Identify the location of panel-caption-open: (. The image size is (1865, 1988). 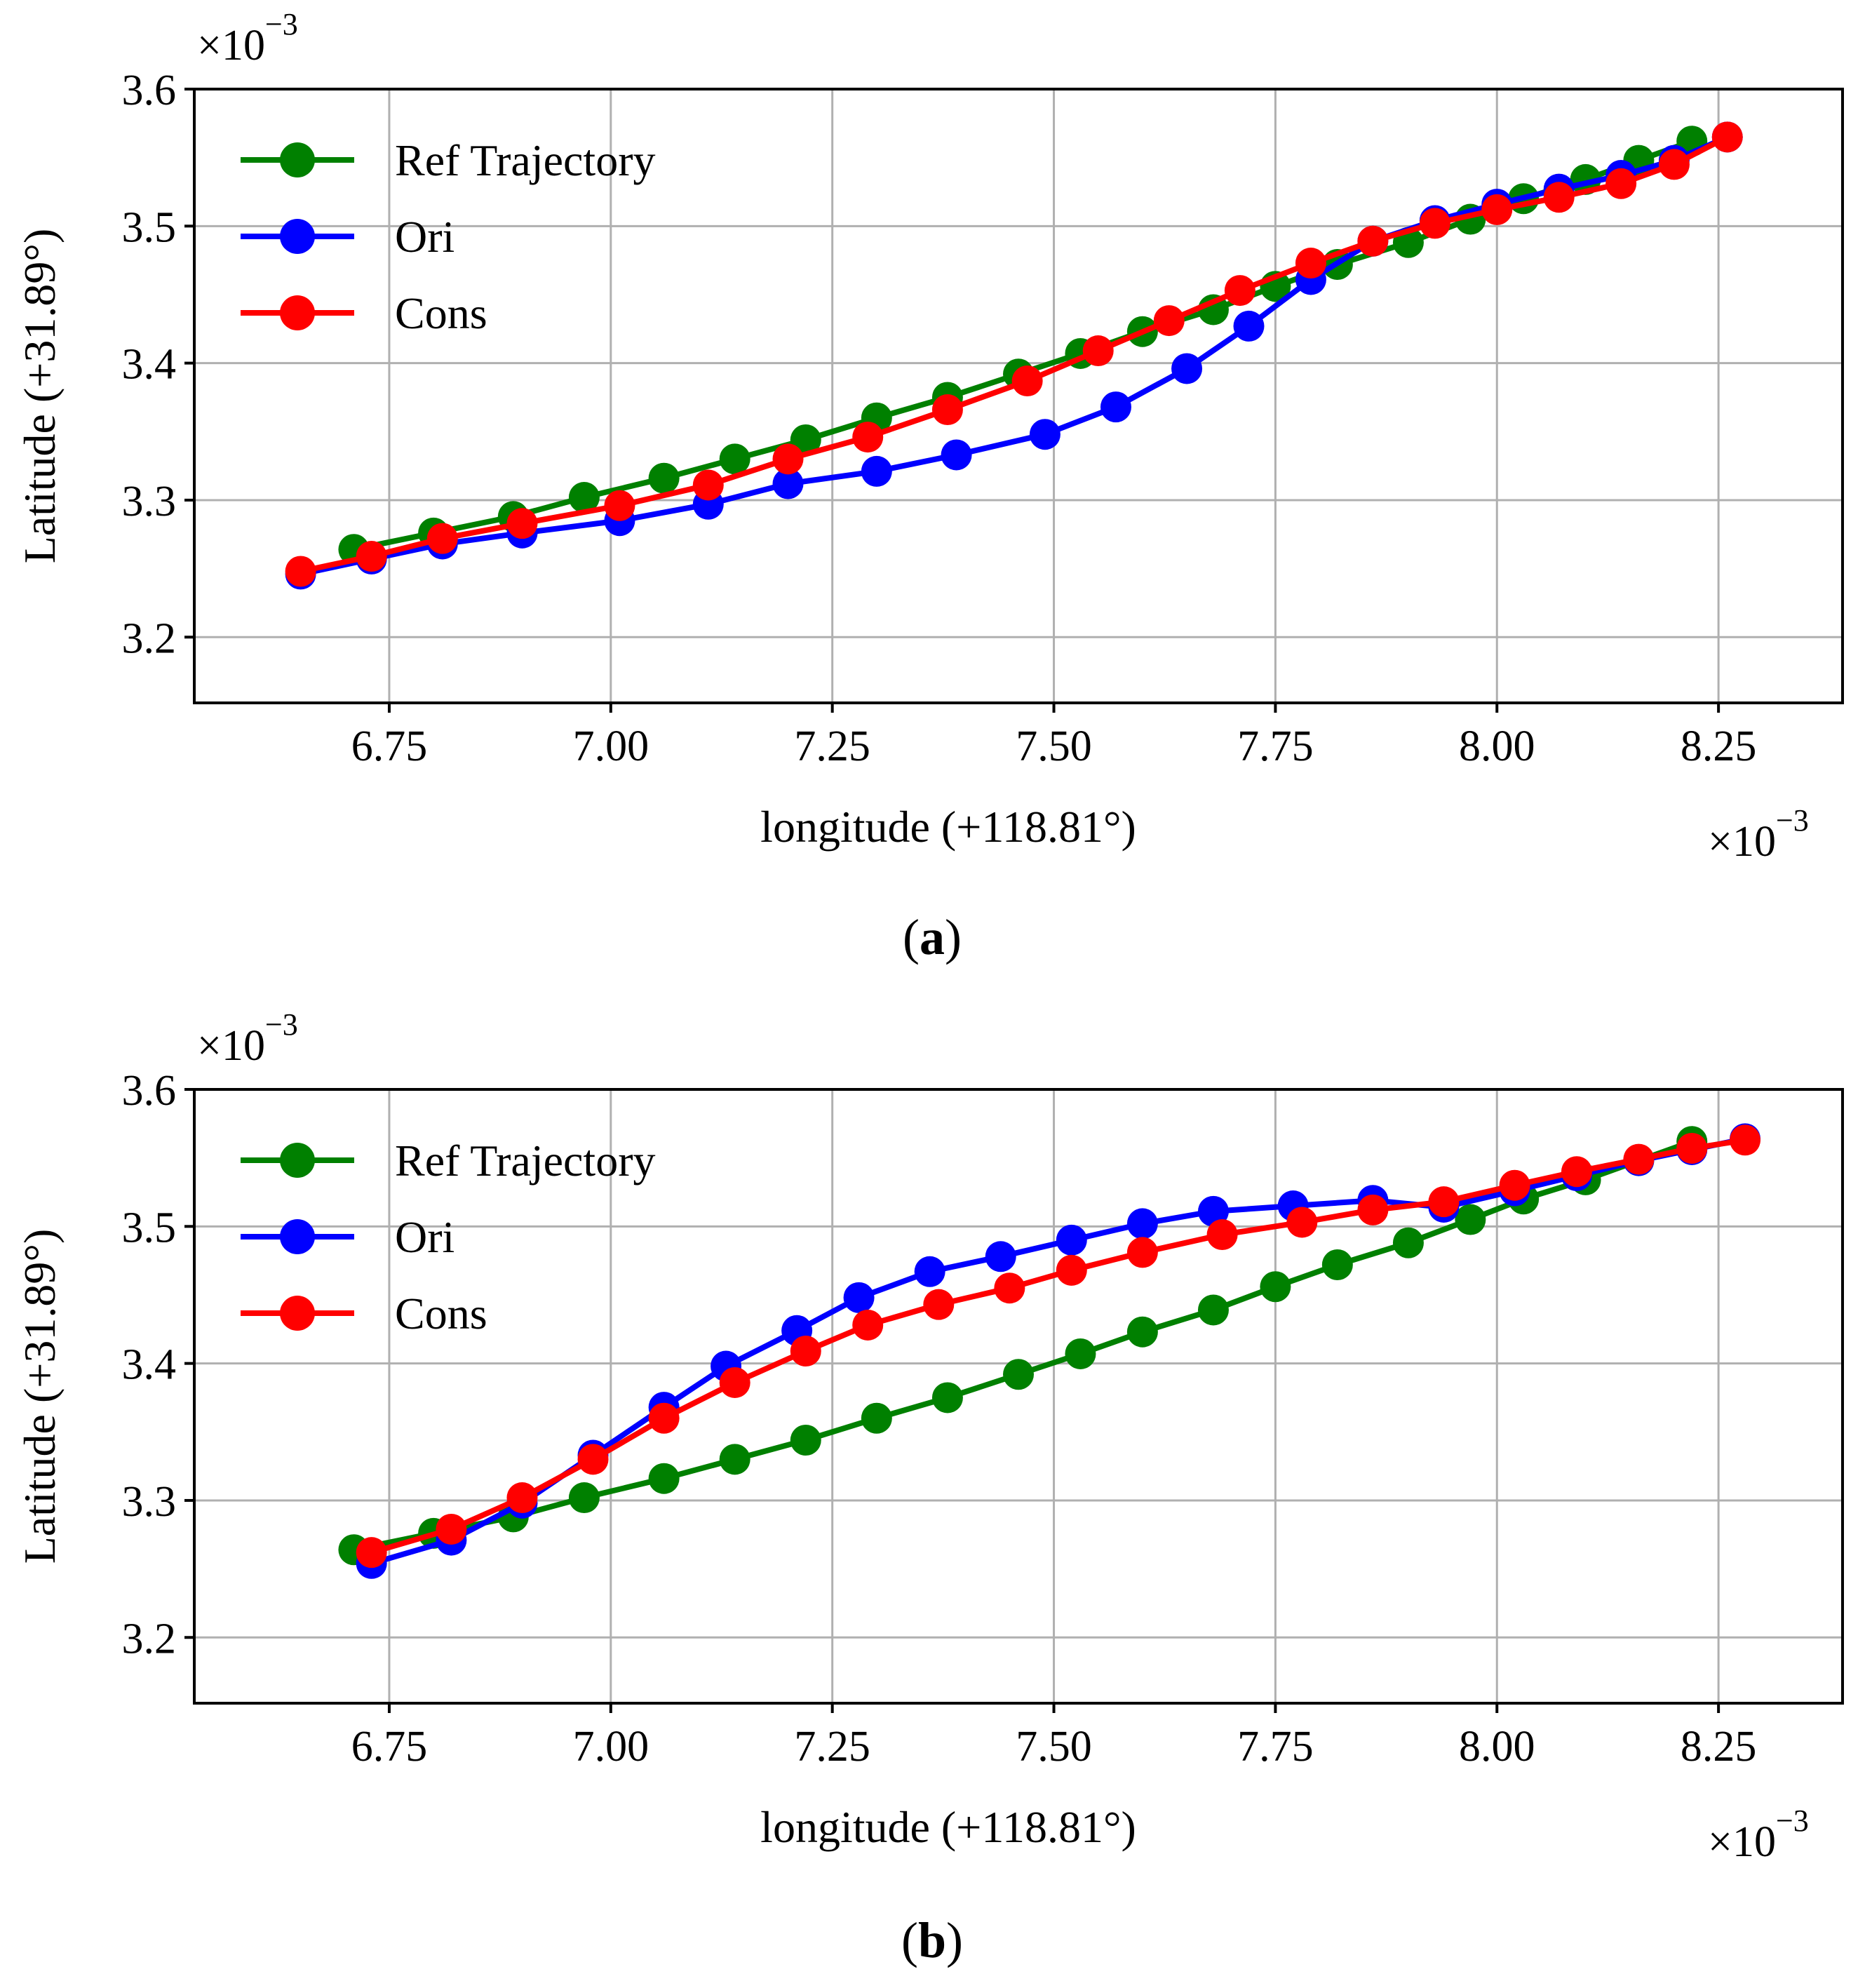
(911, 937).